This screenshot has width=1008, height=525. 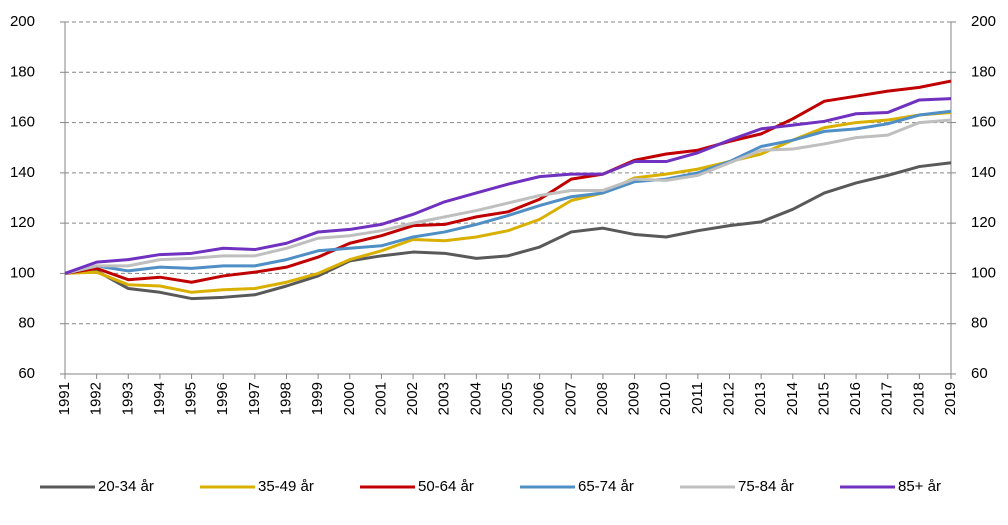 What do you see at coordinates (766, 486) in the screenshot?
I see `legend-label: 75-84 år` at bounding box center [766, 486].